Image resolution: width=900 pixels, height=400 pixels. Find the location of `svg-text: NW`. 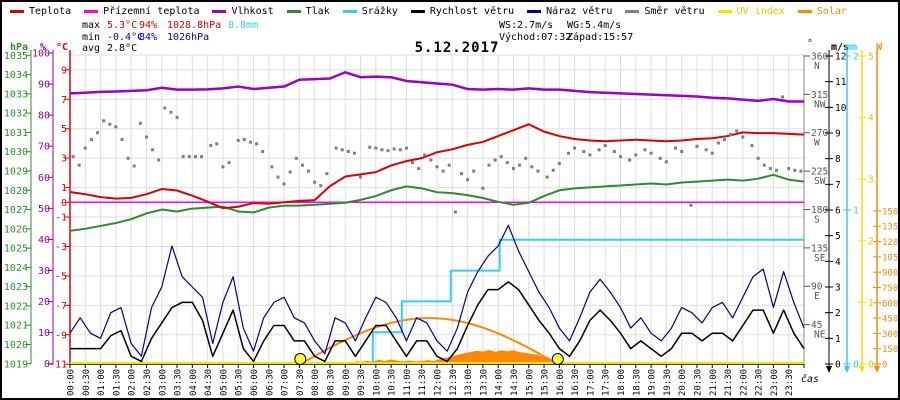

svg-text: NW is located at coordinates (820, 104).